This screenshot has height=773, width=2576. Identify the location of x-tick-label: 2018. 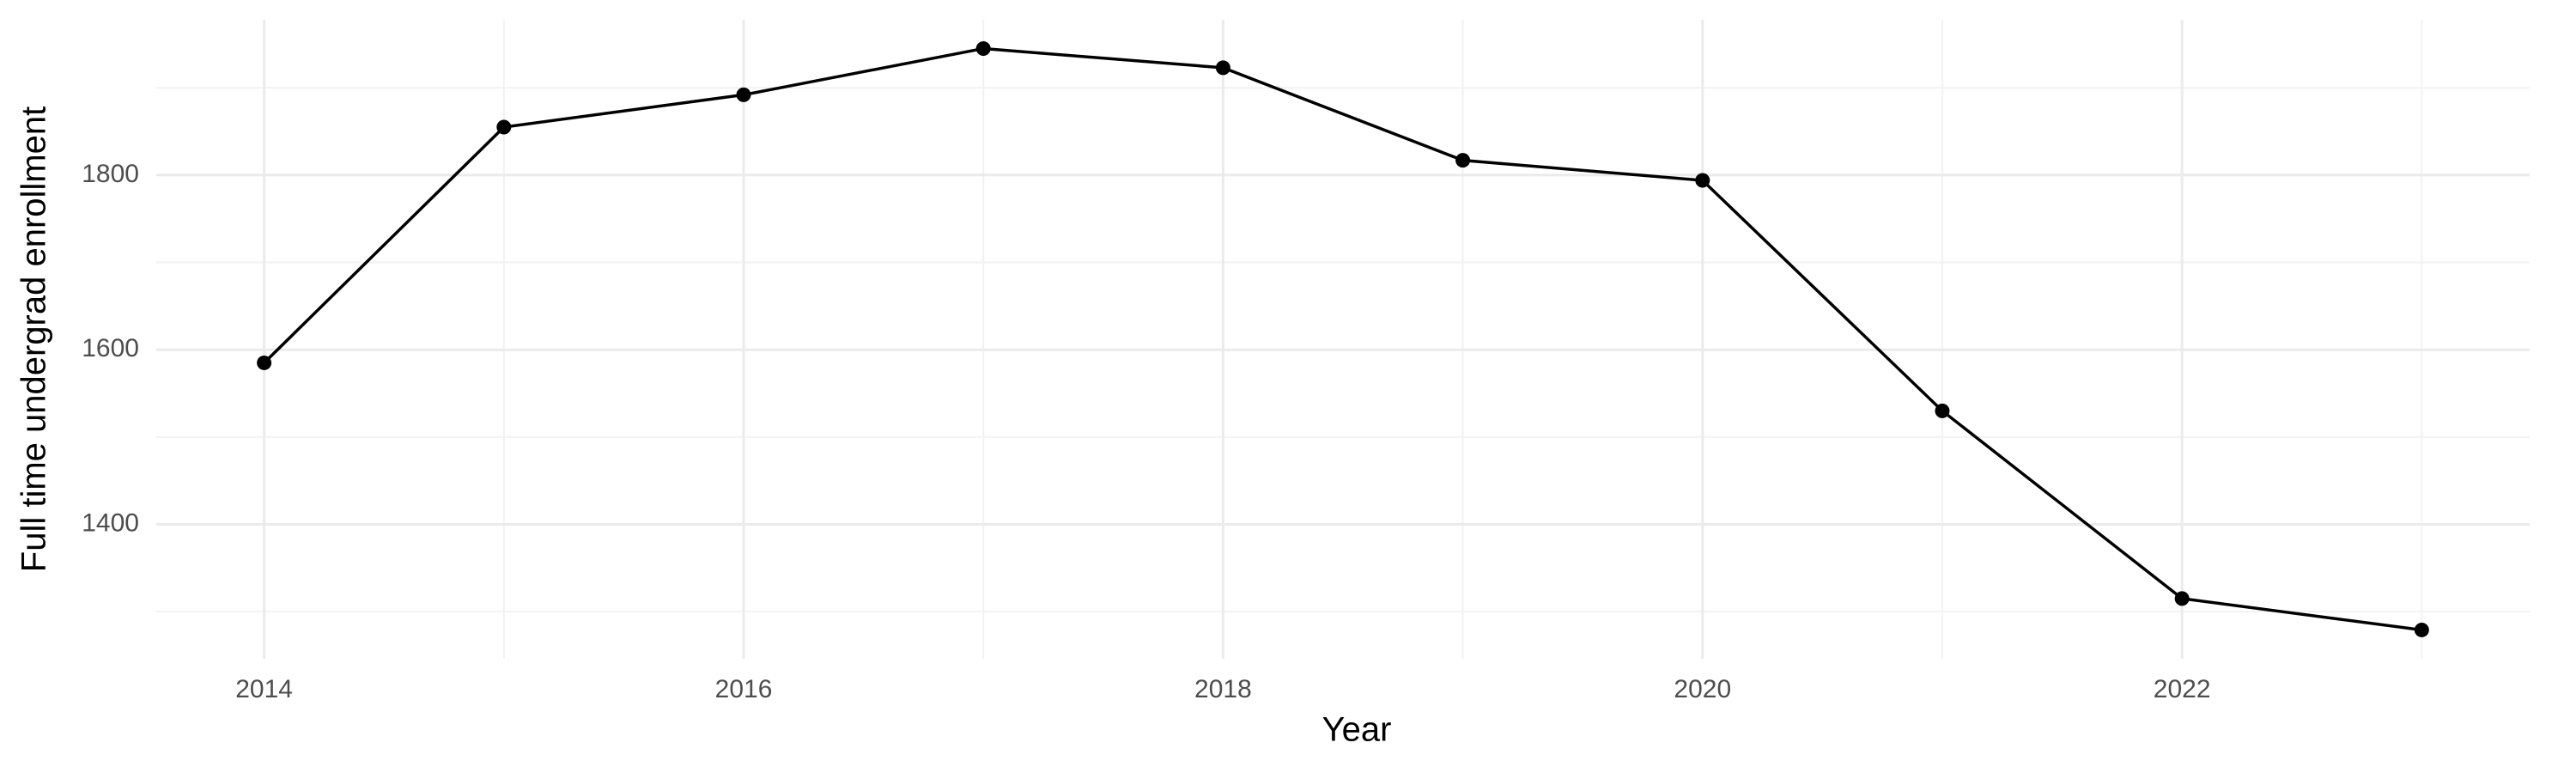
(1223, 689).